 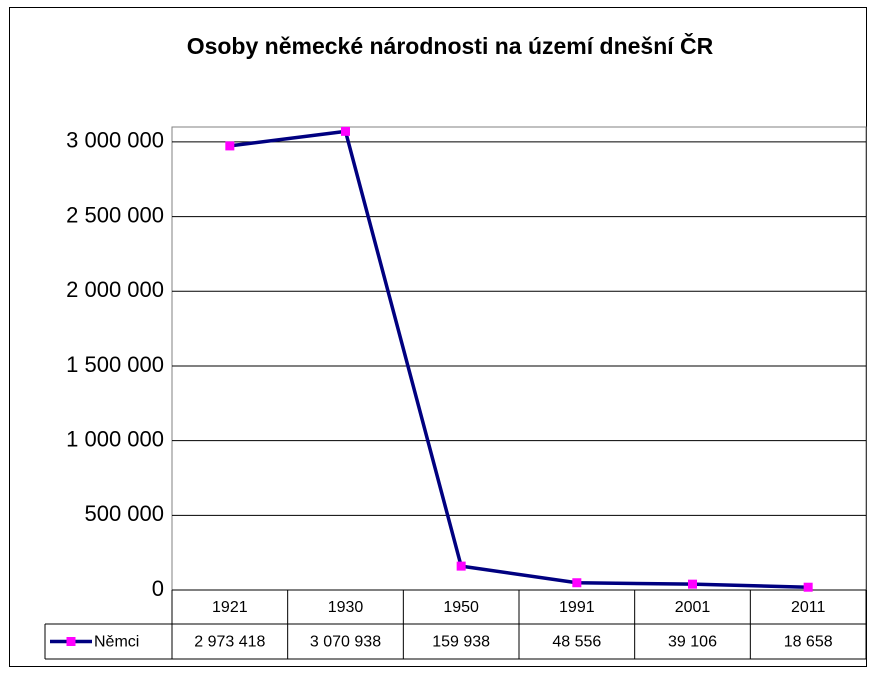 What do you see at coordinates (115, 140) in the screenshot?
I see `y-tick-label: 3 000 000` at bounding box center [115, 140].